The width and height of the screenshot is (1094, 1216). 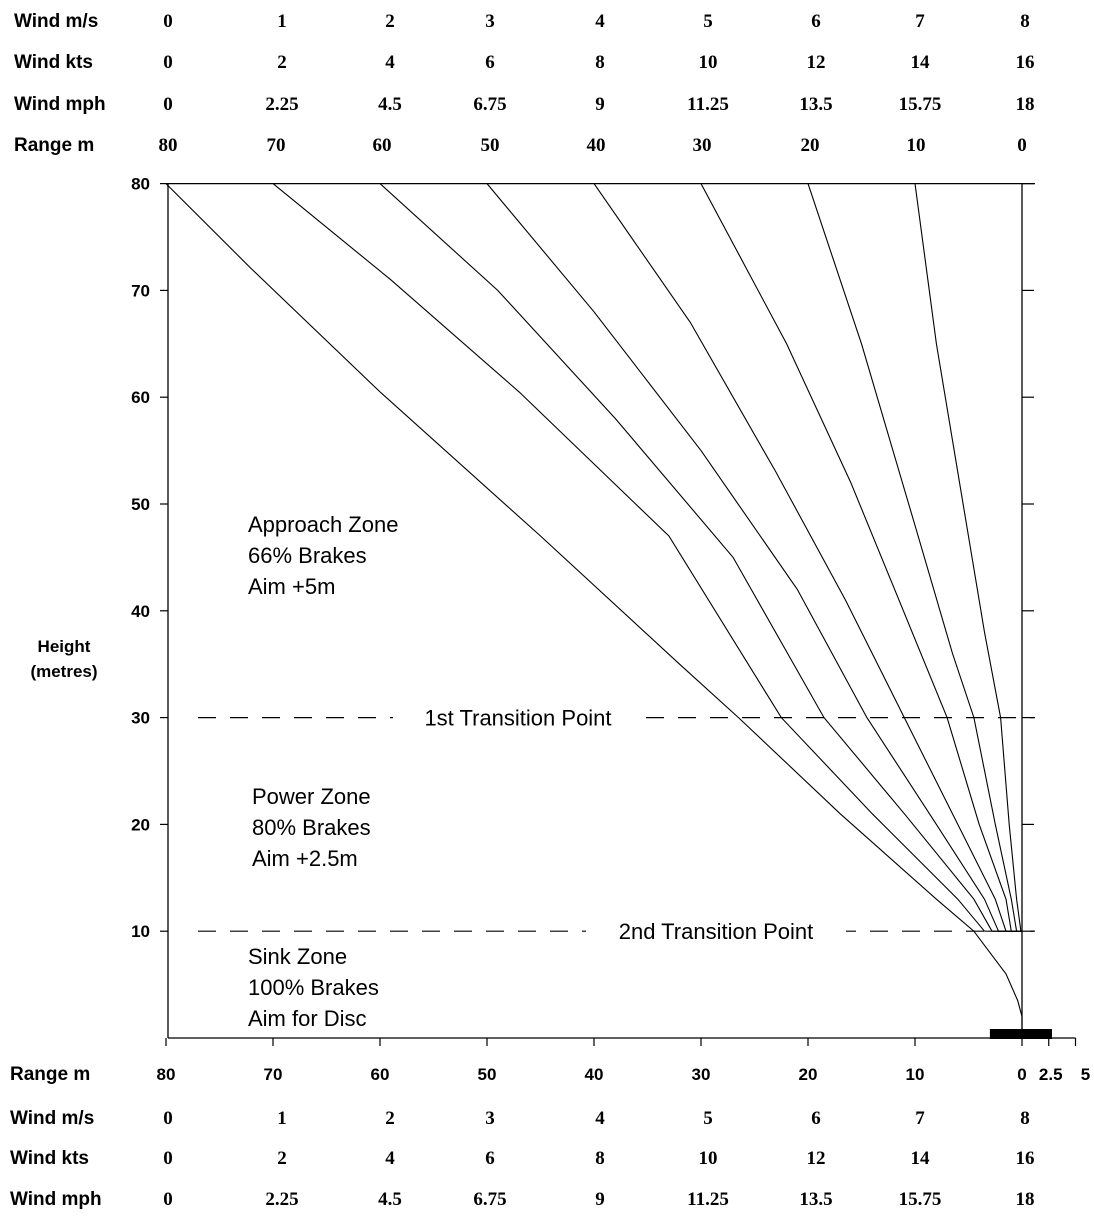 What do you see at coordinates (708, 62) in the screenshot?
I see `top-wind-kts-value: 10` at bounding box center [708, 62].